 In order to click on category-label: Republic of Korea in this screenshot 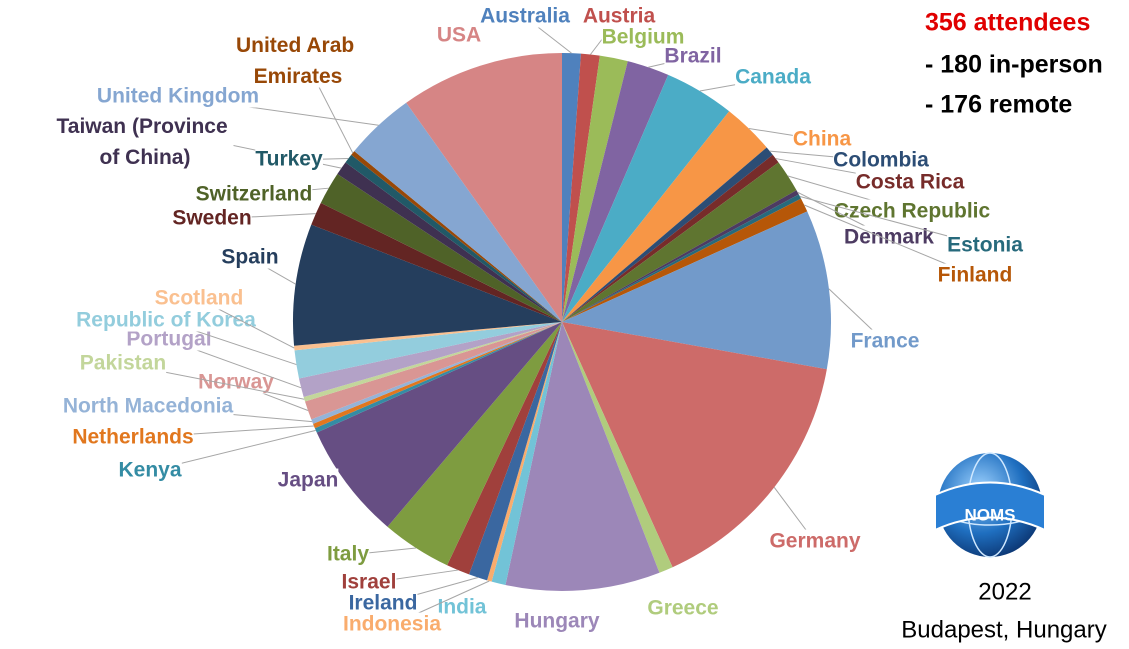, I will do `click(166, 320)`.